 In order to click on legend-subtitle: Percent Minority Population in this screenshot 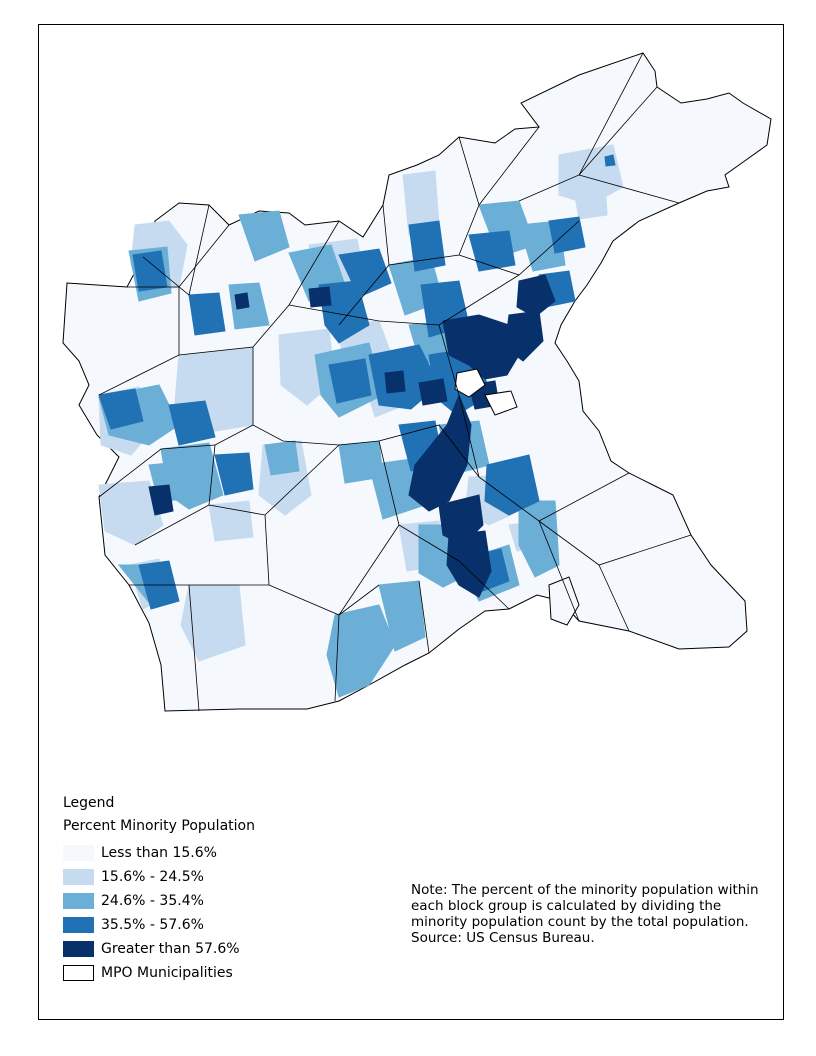, I will do `click(159, 826)`.